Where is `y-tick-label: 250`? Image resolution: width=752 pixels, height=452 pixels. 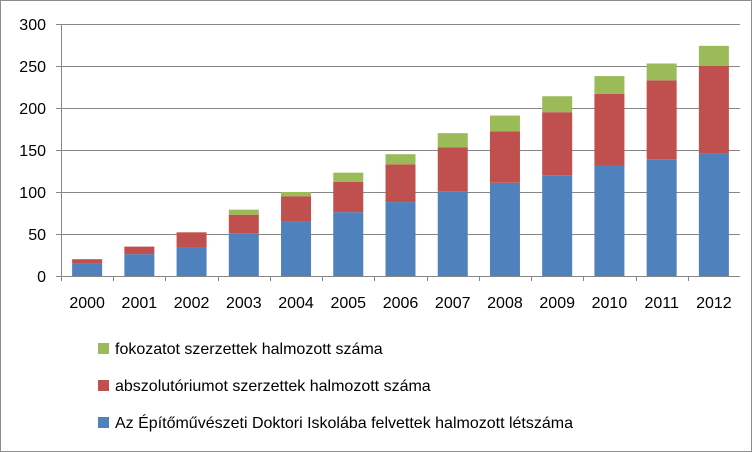
y-tick-label: 250 is located at coordinates (32, 67).